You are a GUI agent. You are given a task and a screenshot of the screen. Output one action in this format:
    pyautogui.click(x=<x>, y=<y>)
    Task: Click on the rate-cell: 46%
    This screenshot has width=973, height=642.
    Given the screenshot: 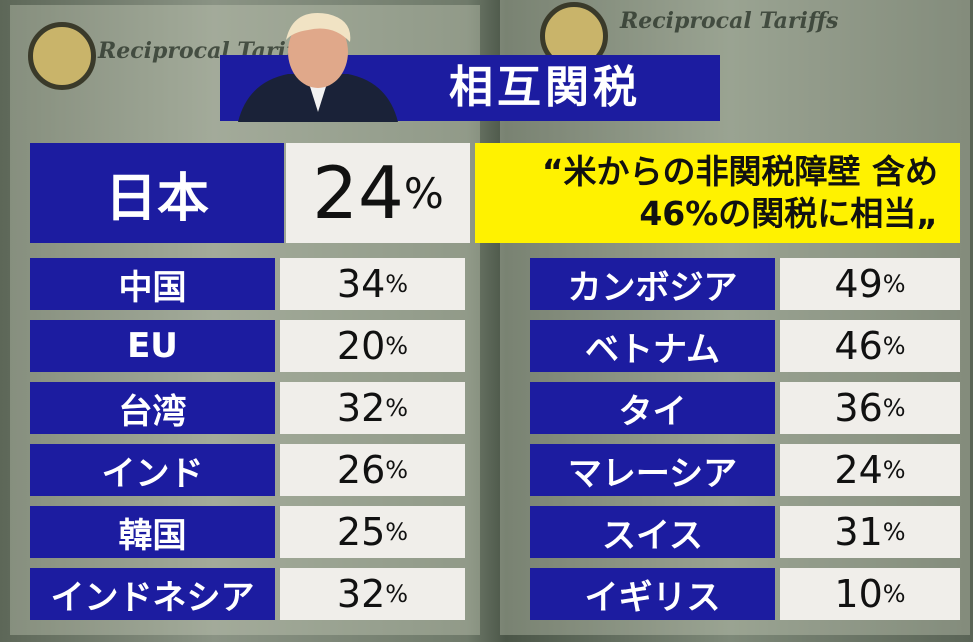 What is the action you would take?
    pyautogui.click(x=870, y=346)
    